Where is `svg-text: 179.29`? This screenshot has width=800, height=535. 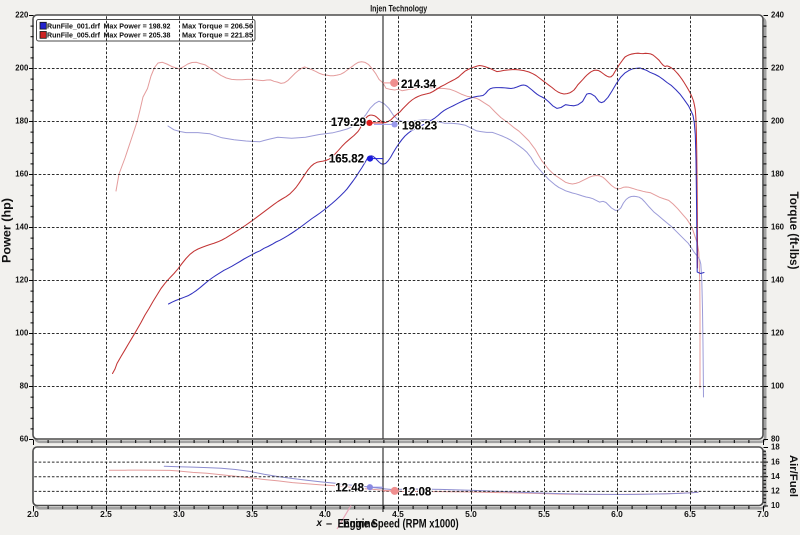
svg-text: 179.29 is located at coordinates (348, 123).